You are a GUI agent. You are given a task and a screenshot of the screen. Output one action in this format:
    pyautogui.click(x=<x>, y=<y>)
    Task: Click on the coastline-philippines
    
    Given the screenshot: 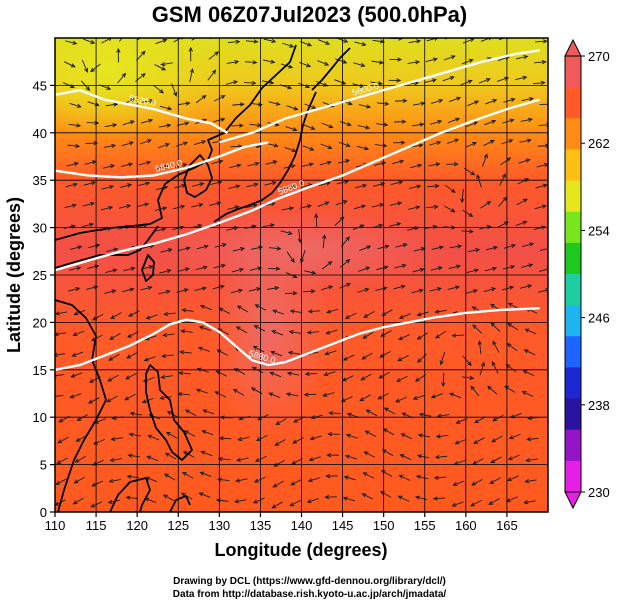 What is the action you would take?
    pyautogui.click(x=169, y=412)
    